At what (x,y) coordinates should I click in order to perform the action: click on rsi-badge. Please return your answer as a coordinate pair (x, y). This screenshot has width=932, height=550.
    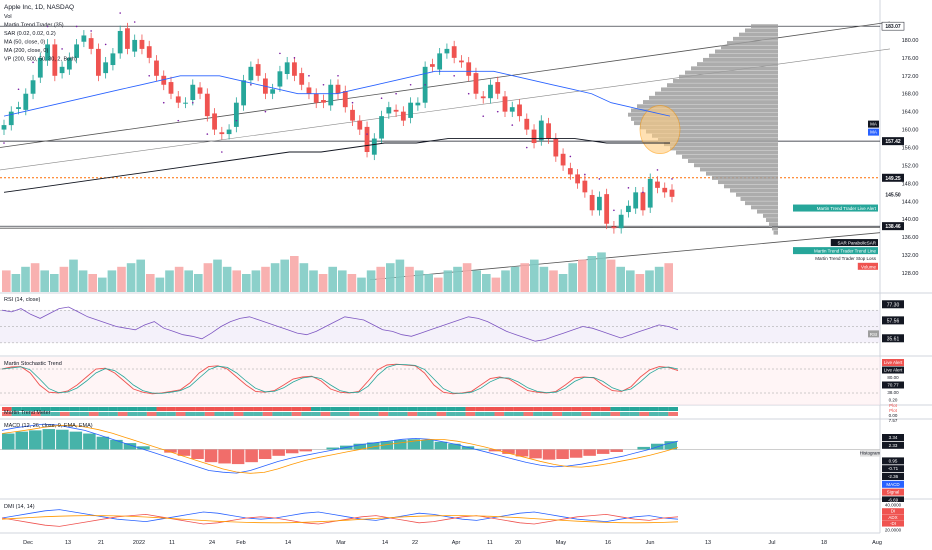
    Looking at the image, I should click on (893, 338).